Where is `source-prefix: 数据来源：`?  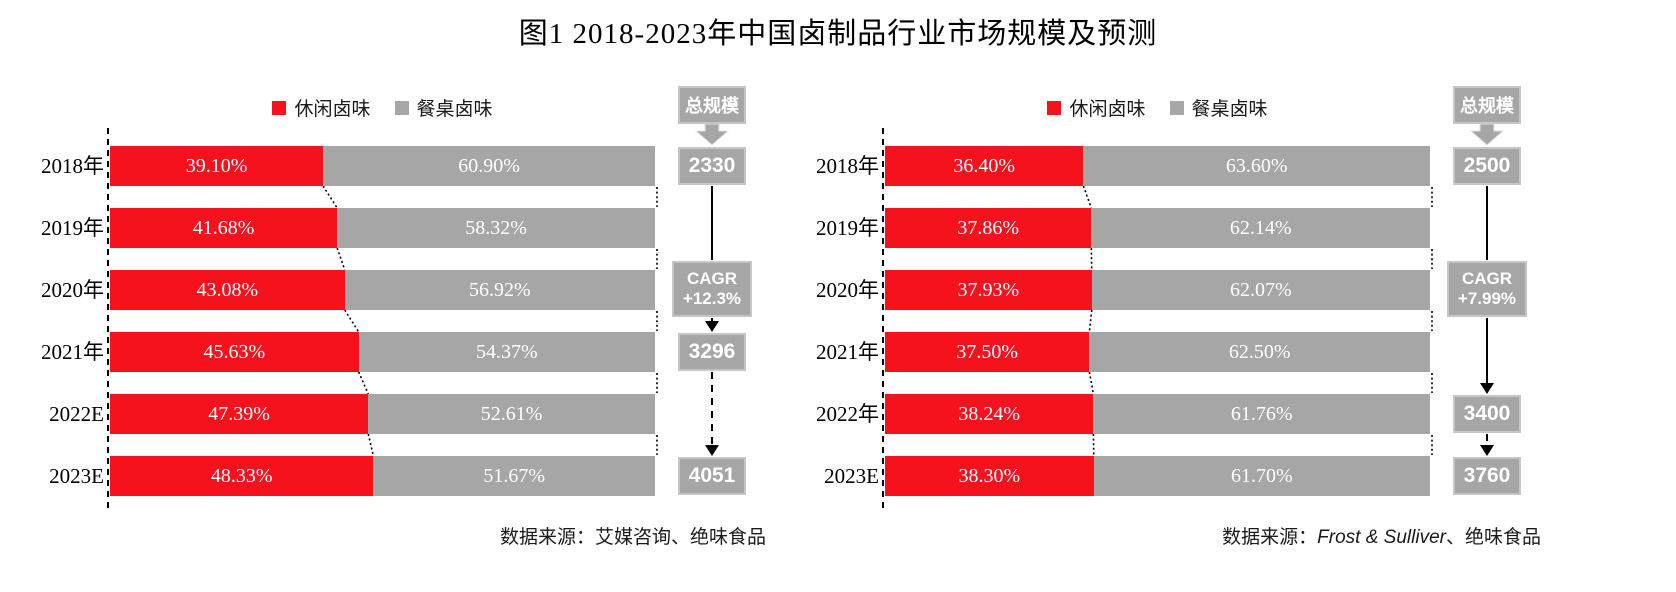 source-prefix: 数据来源： is located at coordinates (547, 537).